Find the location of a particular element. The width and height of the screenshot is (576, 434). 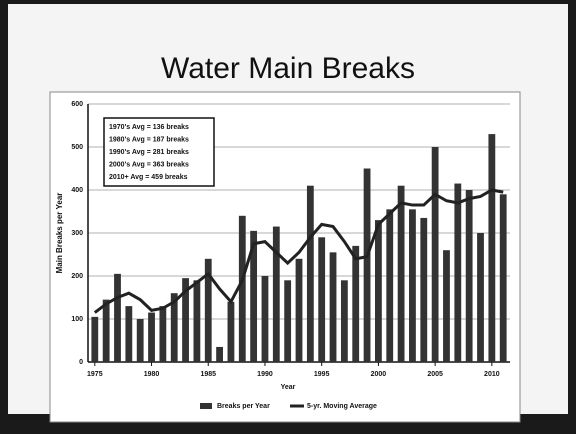

x-tick-label: 1980 is located at coordinates (152, 374).